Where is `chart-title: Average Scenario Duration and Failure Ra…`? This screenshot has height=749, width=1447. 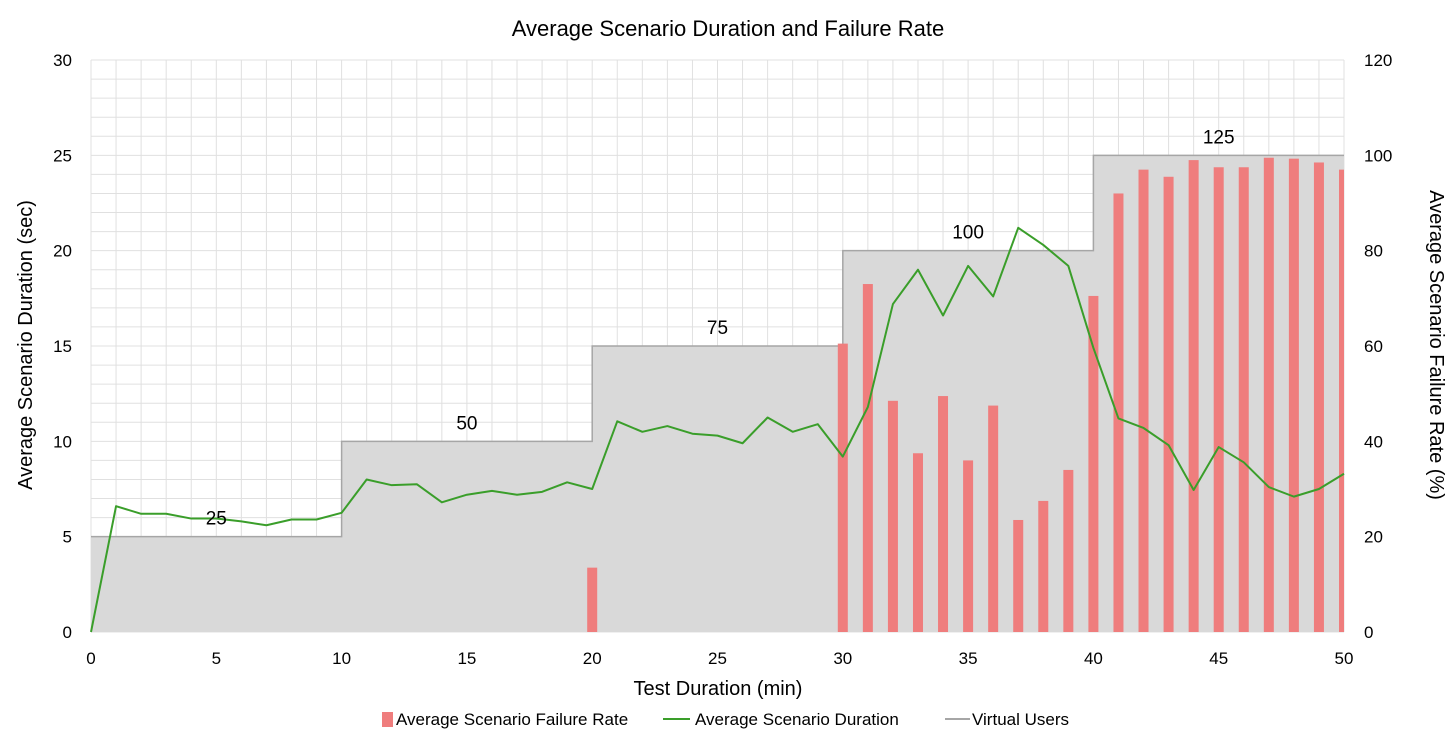
chart-title: Average Scenario Duration and Failure Ra… is located at coordinates (728, 28).